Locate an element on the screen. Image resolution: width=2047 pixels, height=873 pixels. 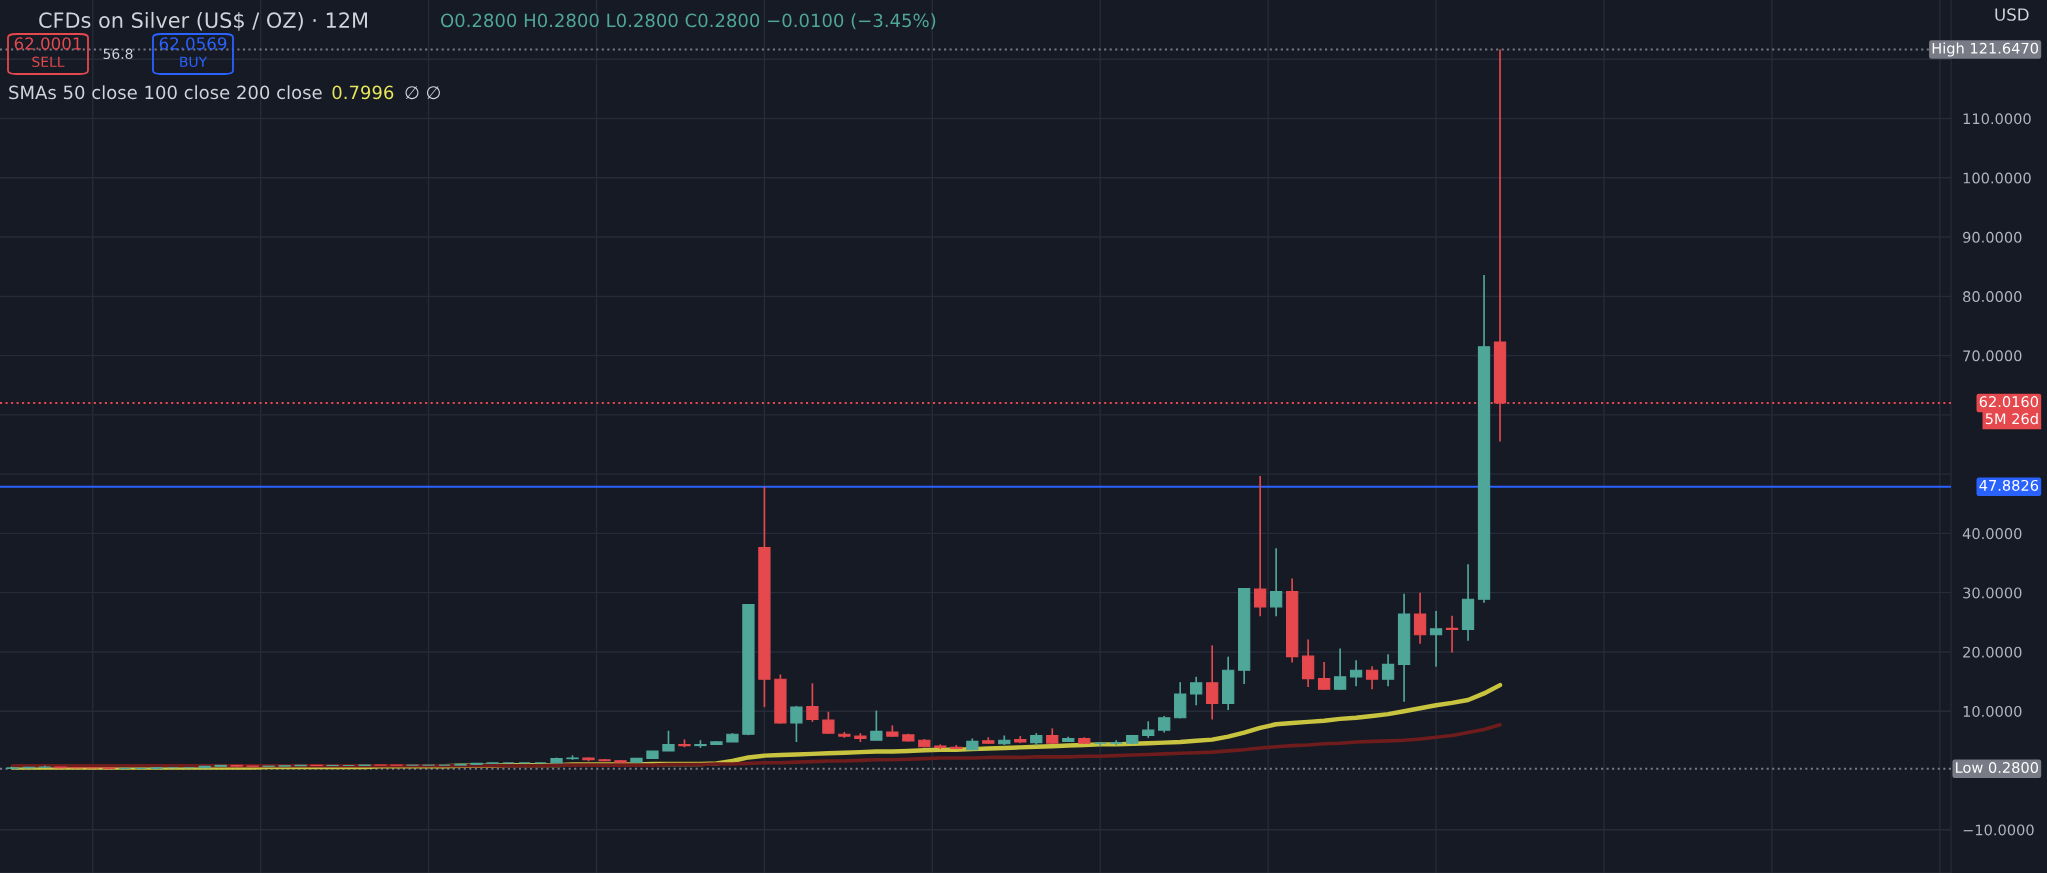
y-tick-label: 20.0000 is located at coordinates (1992, 652).